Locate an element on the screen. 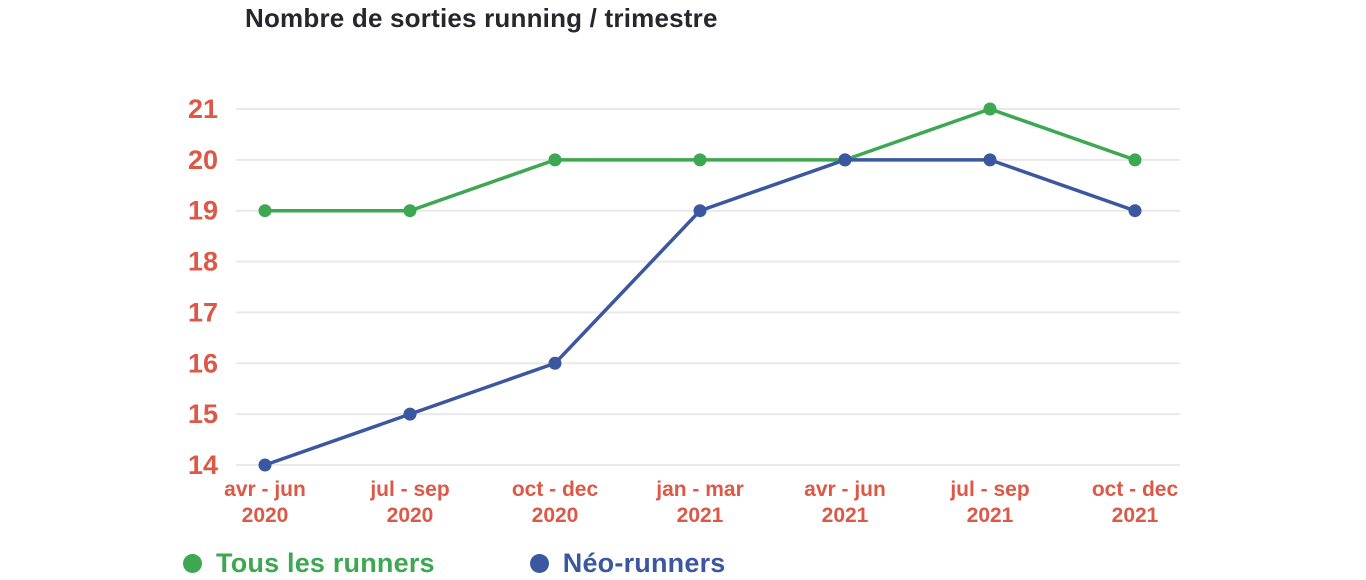  x-axis-label: jul - sep 2020 is located at coordinates (409, 502).